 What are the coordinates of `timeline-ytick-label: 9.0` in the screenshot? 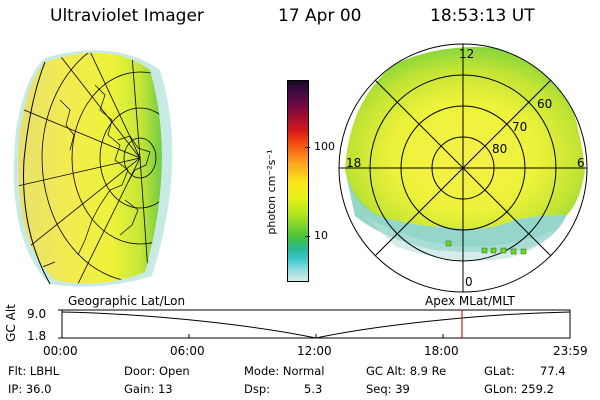 It's located at (37, 314).